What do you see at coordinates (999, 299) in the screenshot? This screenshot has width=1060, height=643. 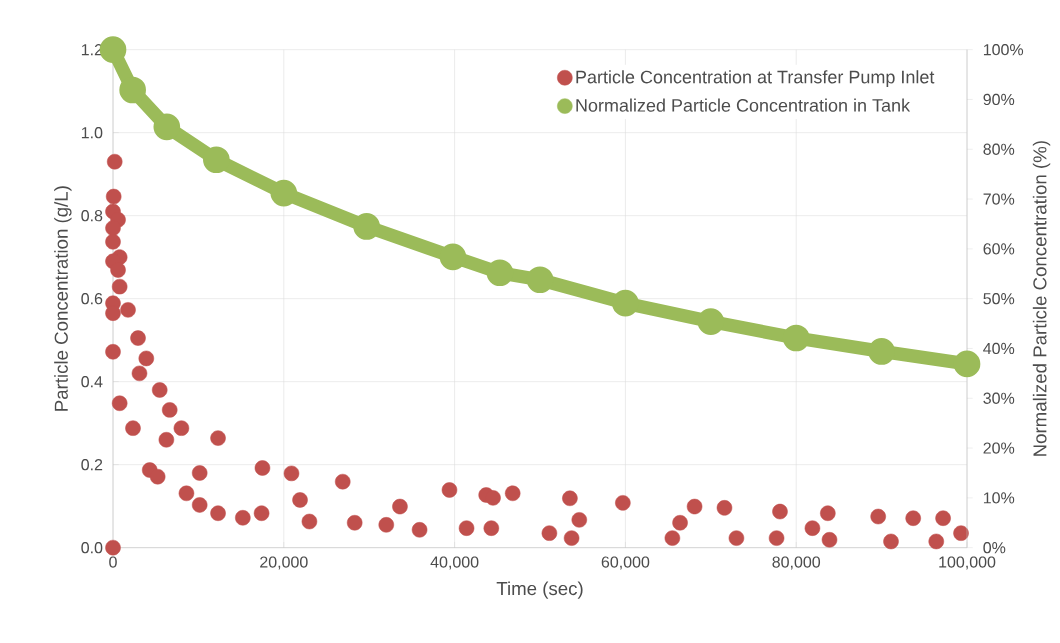 I see `y2-tick-label: 50%` at bounding box center [999, 299].